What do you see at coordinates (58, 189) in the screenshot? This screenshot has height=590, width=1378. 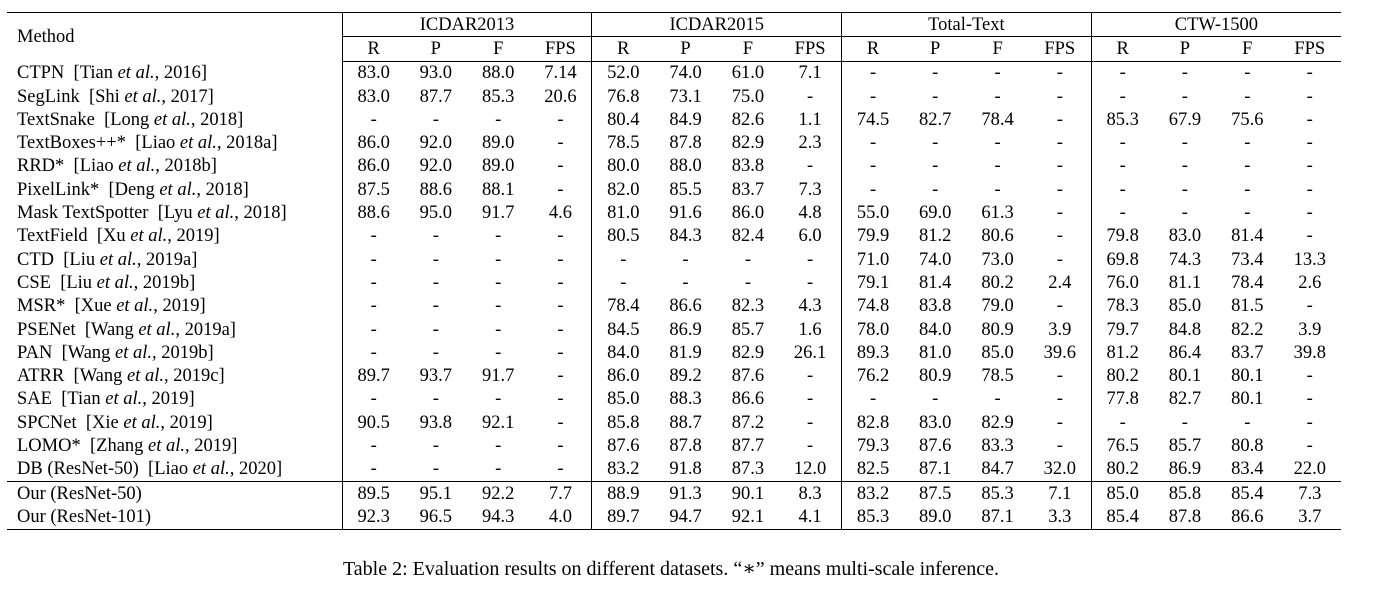 I see `method-name: PixelLink*` at bounding box center [58, 189].